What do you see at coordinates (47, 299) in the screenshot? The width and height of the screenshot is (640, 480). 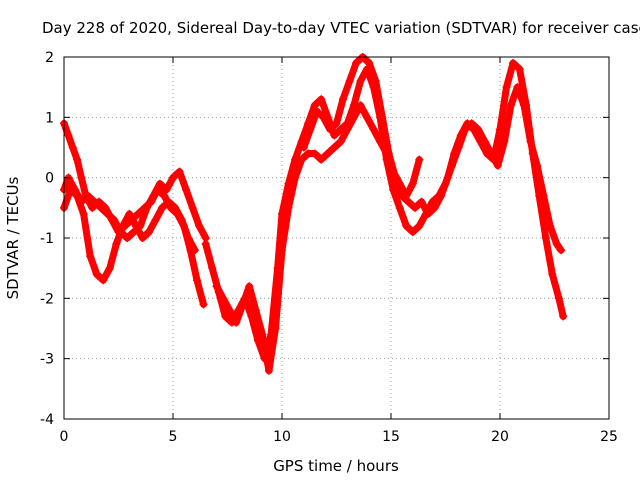 I see `y-tick-label: -2` at bounding box center [47, 299].